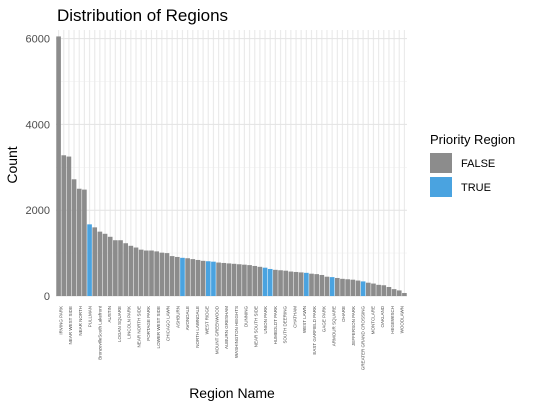 The image size is (541, 407). Describe the element at coordinates (226, 327) in the screenshot. I see `x-tick-label: AUBURN GRESHAM` at that location.